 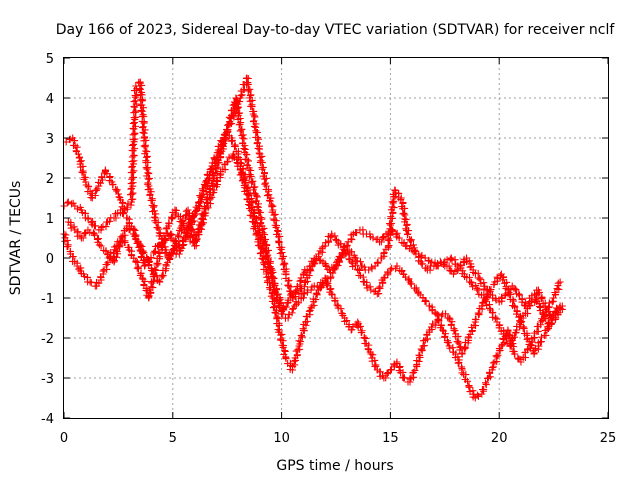 What do you see at coordinates (50, 179) in the screenshot?
I see `y-tick-label: 2` at bounding box center [50, 179].